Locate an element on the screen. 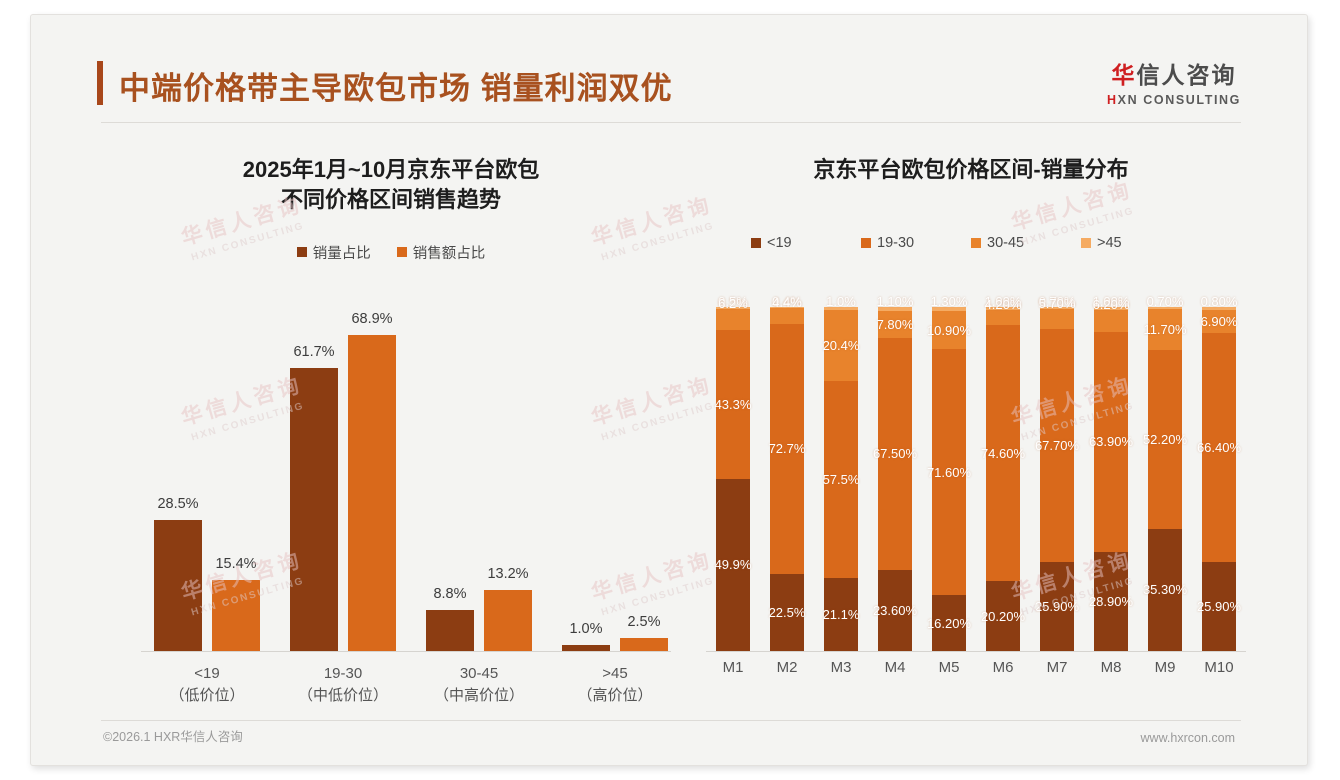 This screenshot has width=1340, height=780. stack-segment-30-45: 7.80% is located at coordinates (895, 324).